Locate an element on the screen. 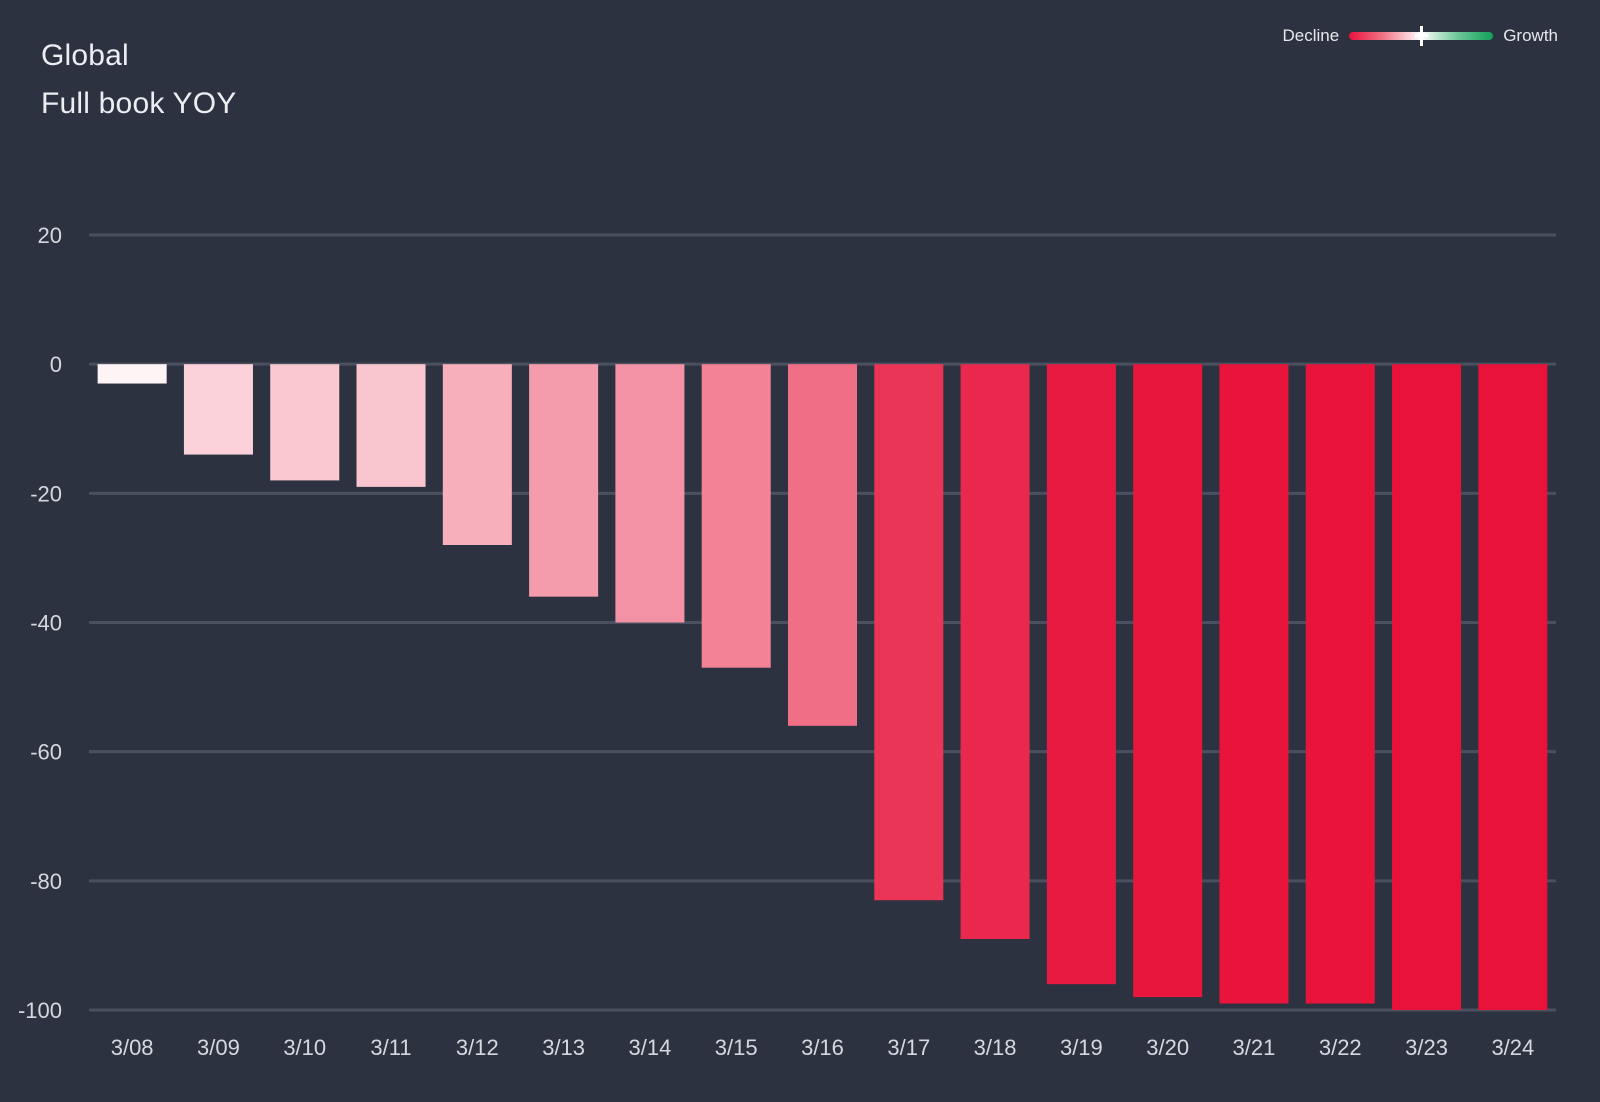 This screenshot has width=1600, height=1102. legend-decline-label: Decline is located at coordinates (1311, 35).